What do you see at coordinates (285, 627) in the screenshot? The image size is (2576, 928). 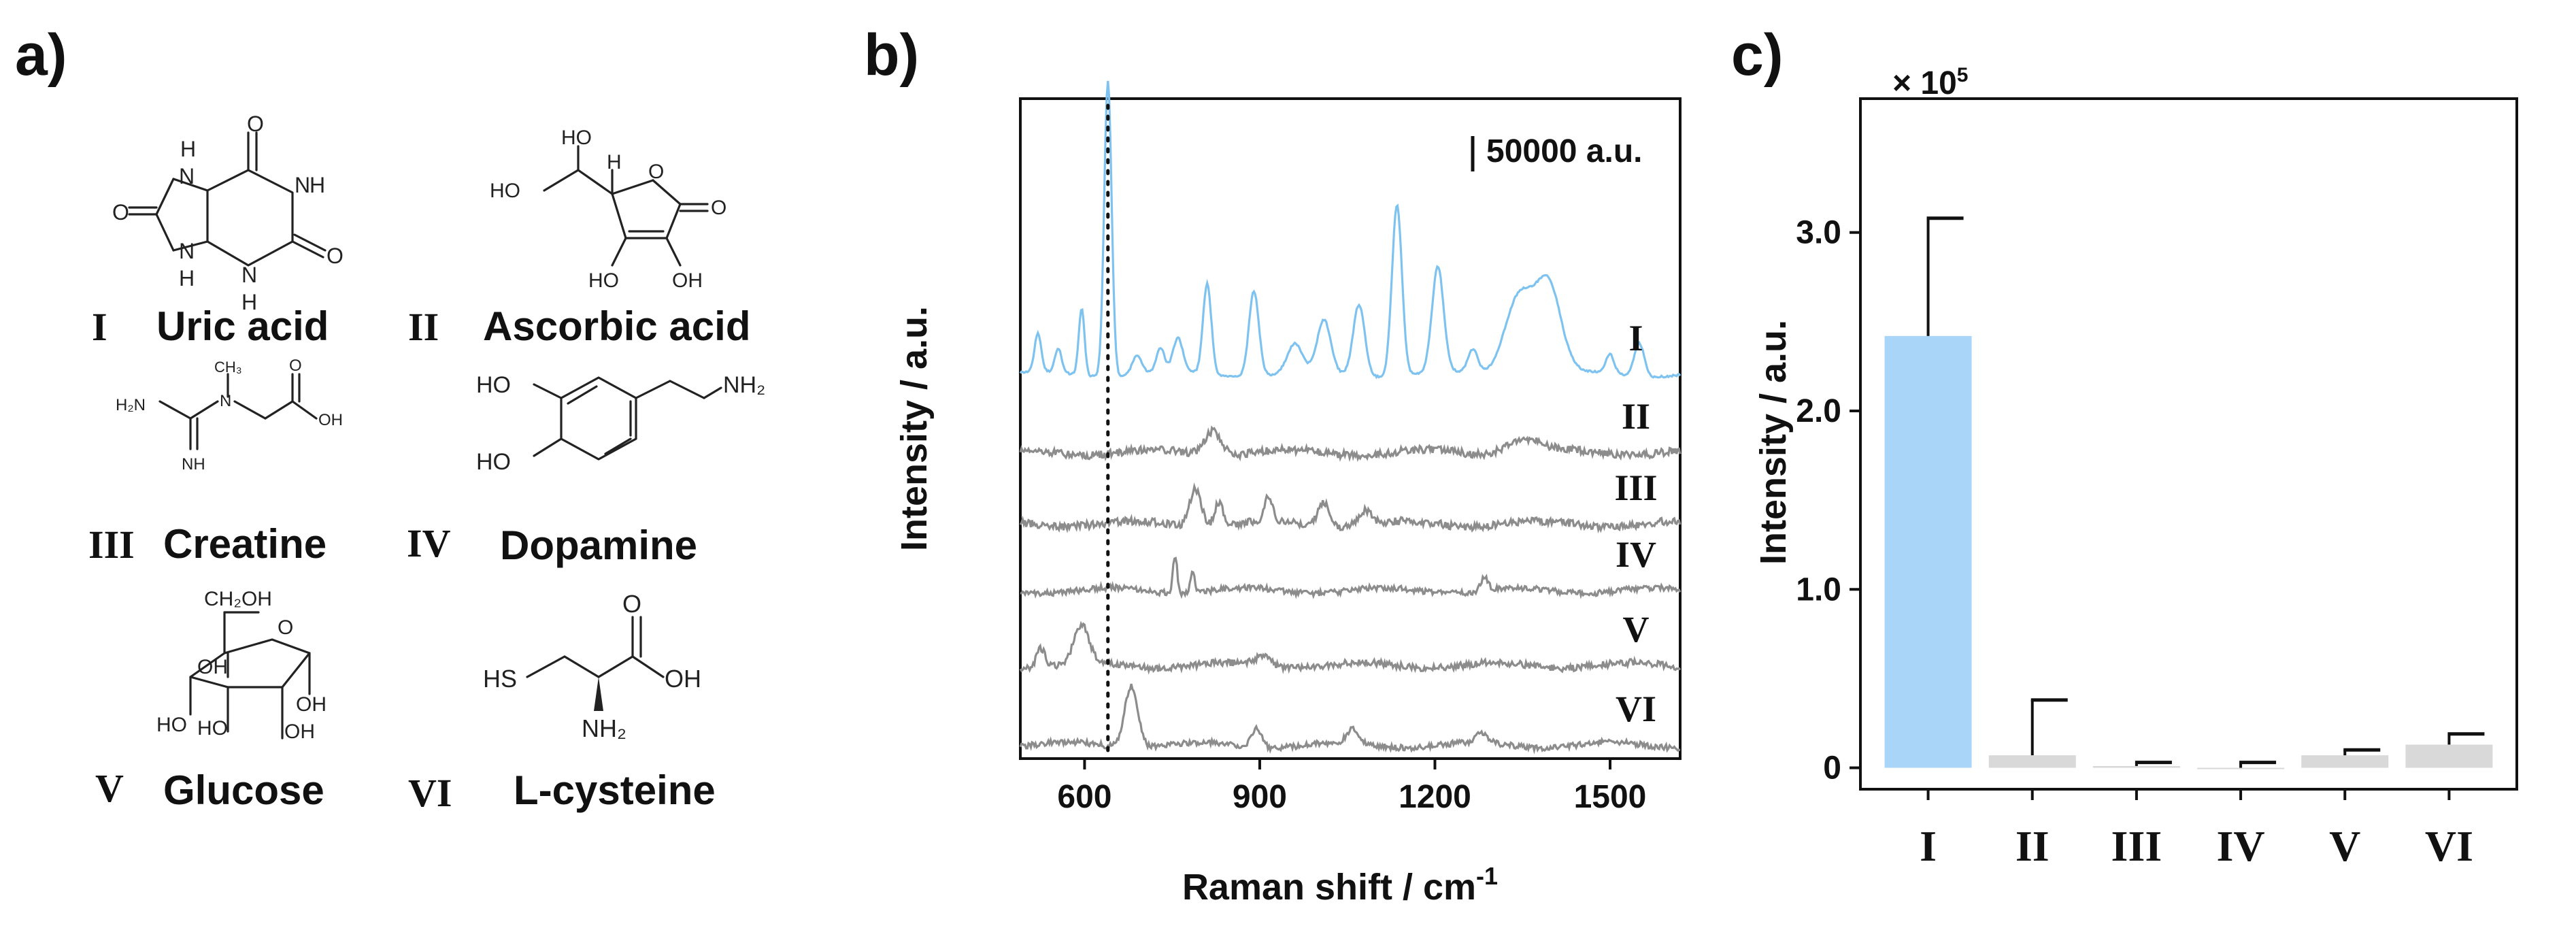 I see `glu-o: O` at bounding box center [285, 627].